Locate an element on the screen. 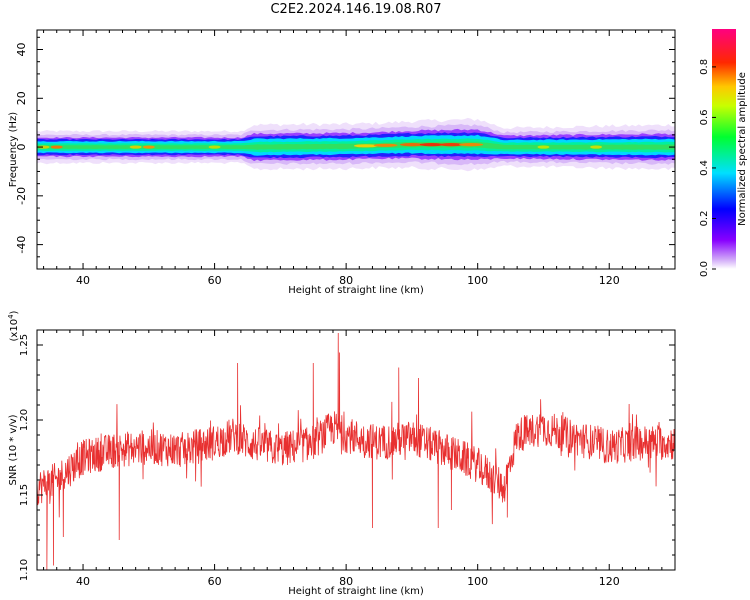  colorbar-tick-label: 0.4 is located at coordinates (704, 168).